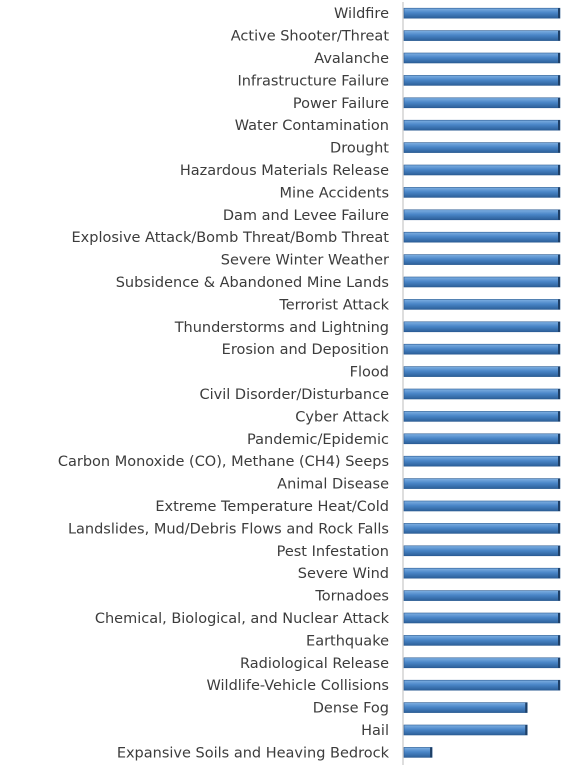 This screenshot has height=765, width=561. What do you see at coordinates (333, 552) in the screenshot?
I see `category-label: Pest Infestation` at bounding box center [333, 552].